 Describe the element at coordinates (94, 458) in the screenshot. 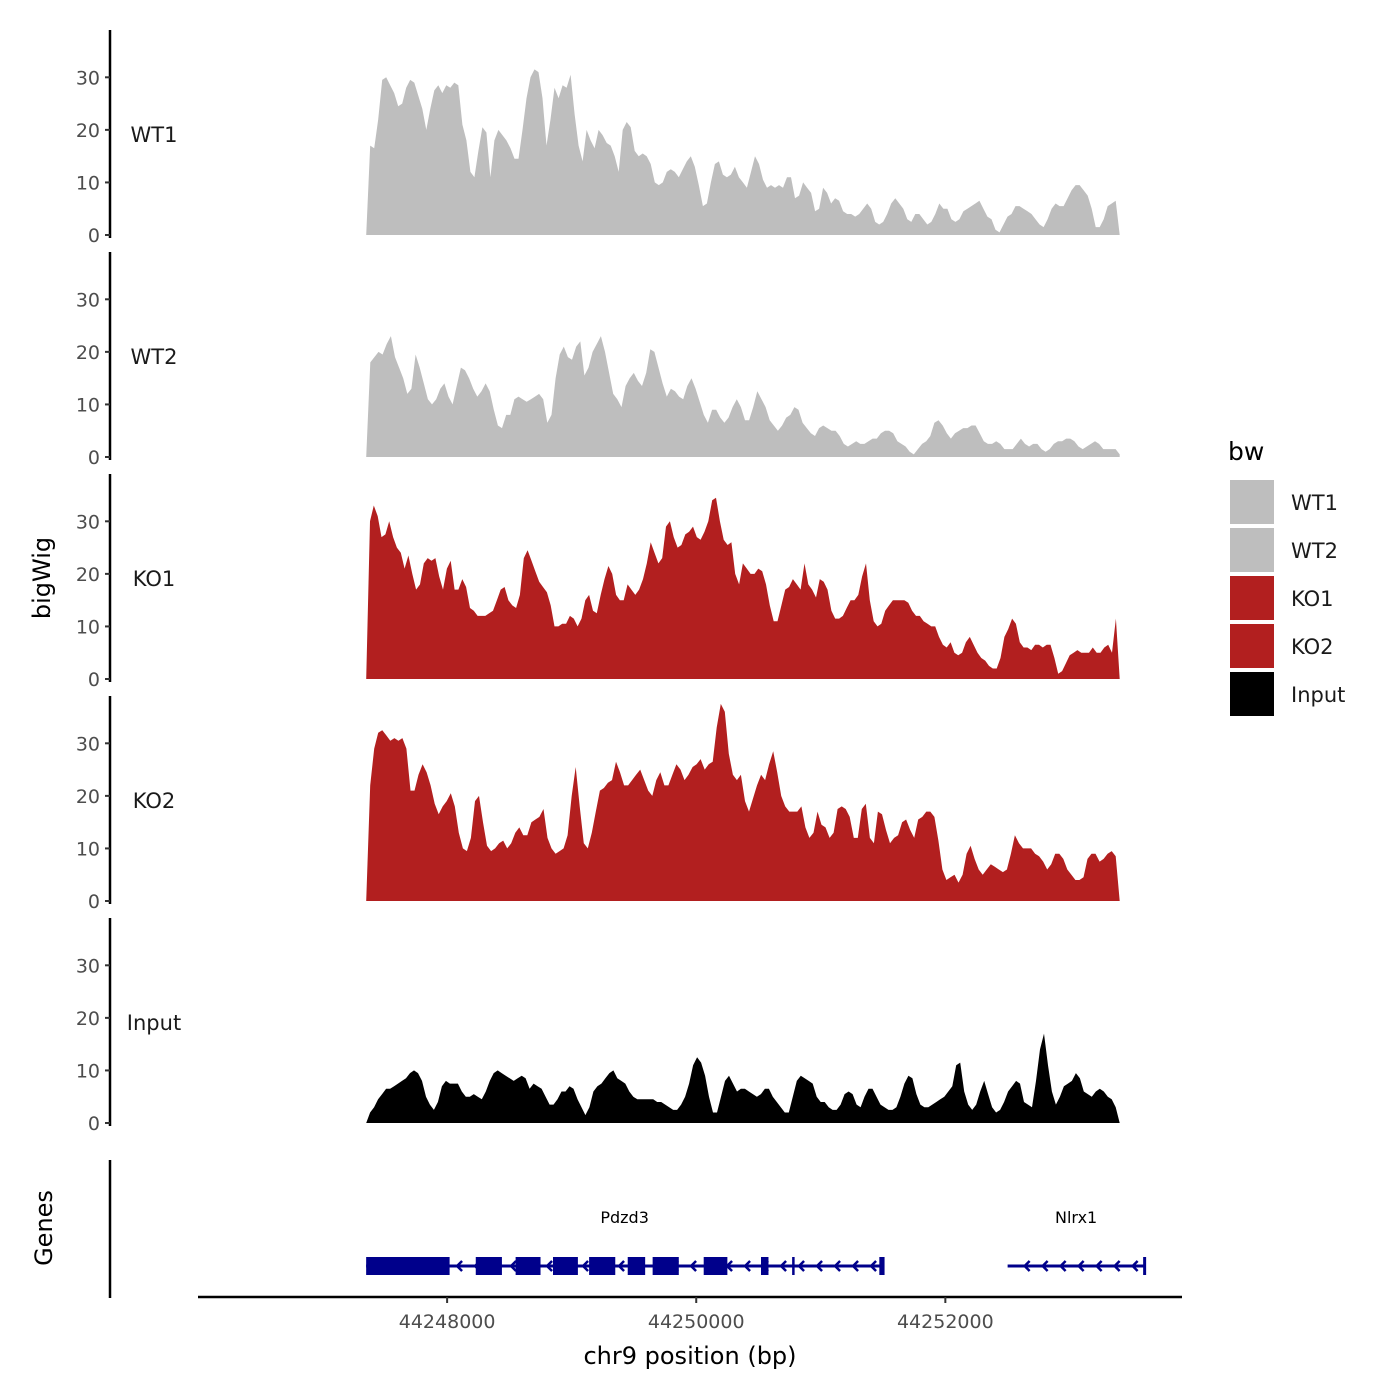

I see `y-tick-label-wt2: 0` at that location.